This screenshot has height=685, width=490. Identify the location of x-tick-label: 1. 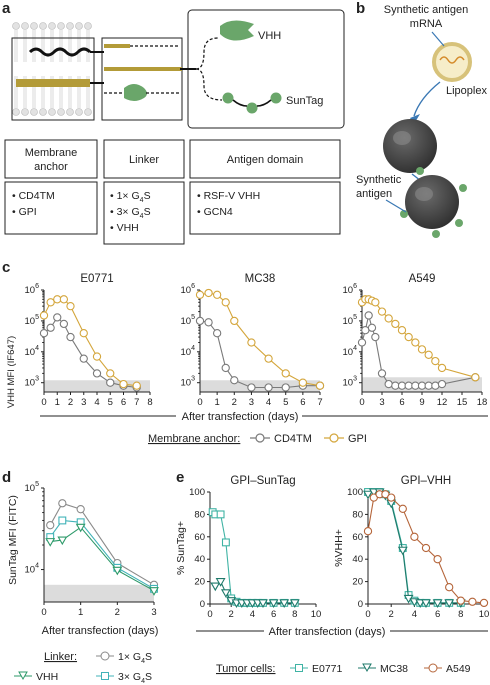
(216, 402).